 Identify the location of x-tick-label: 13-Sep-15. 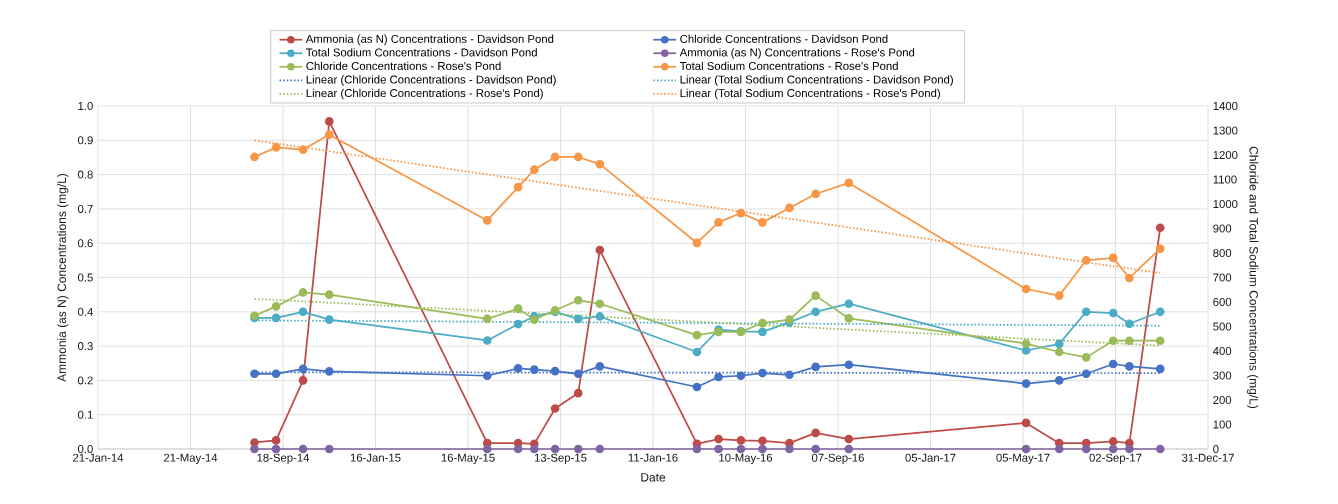
(560, 458).